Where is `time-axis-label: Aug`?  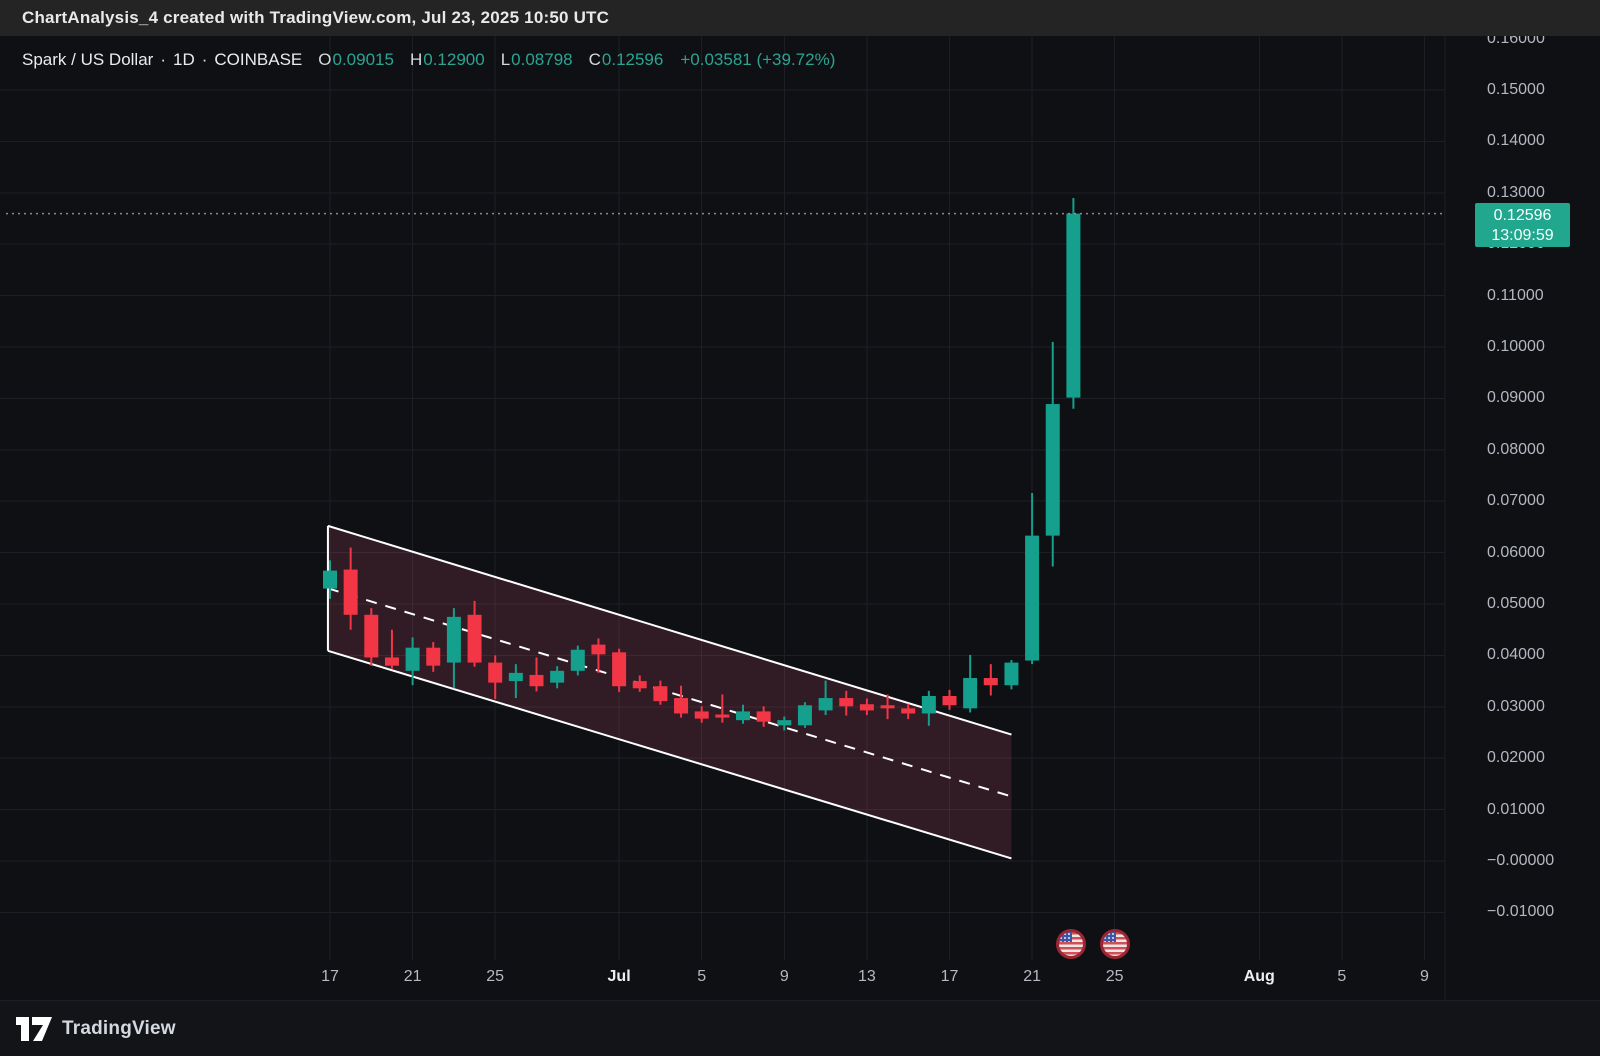
time-axis-label: Aug is located at coordinates (1259, 976).